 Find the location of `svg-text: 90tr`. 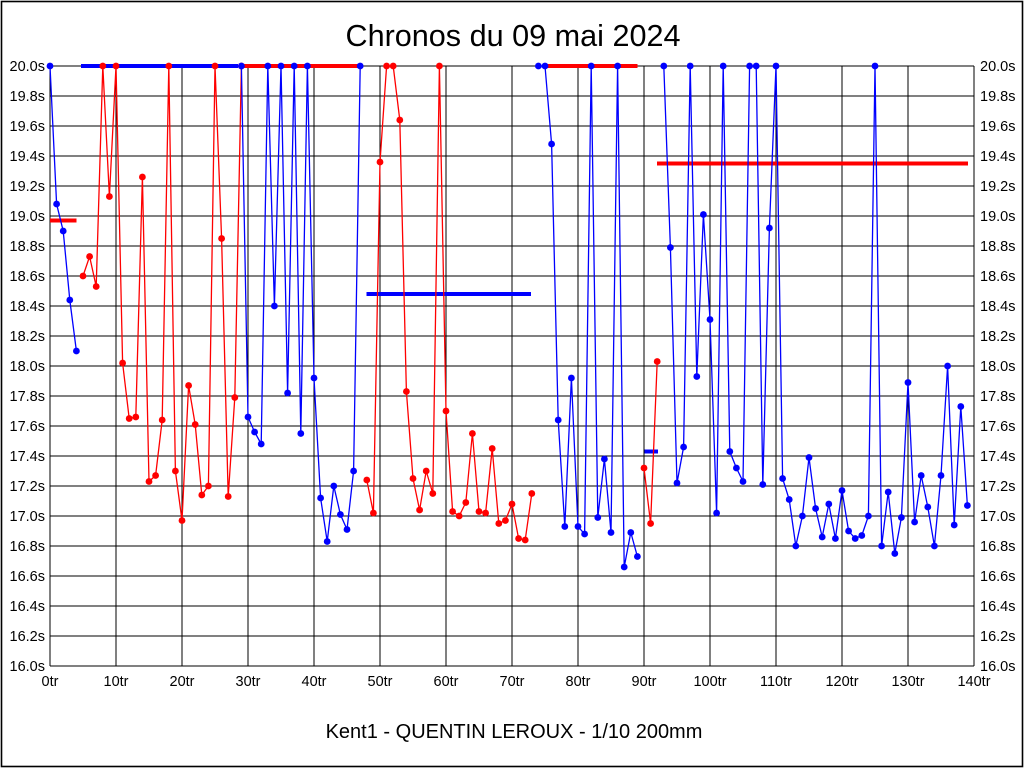

svg-text: 90tr is located at coordinates (644, 682).